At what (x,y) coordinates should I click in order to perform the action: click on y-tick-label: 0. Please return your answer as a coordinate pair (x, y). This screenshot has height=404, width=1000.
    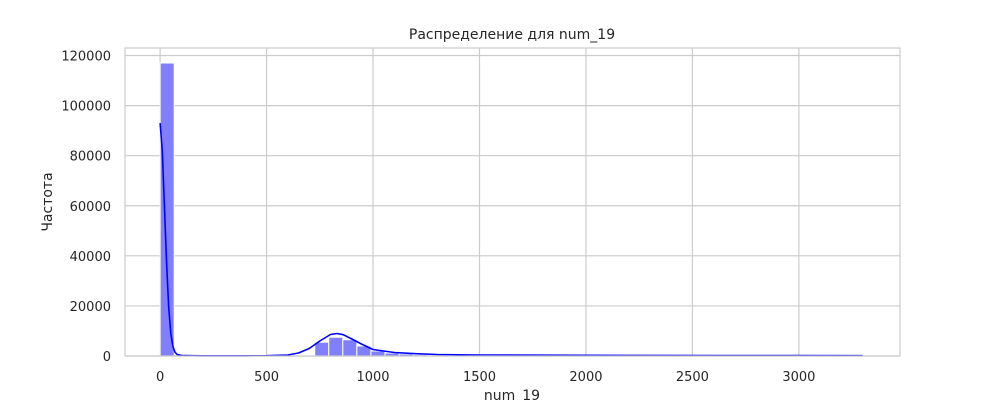
    Looking at the image, I should click on (107, 357).